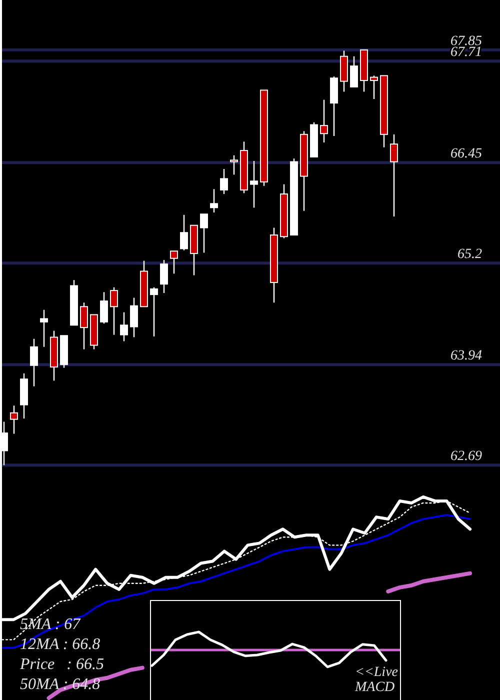  Describe the element at coordinates (466, 456) in the screenshot. I see `y-tick-label: 62.69` at that location.